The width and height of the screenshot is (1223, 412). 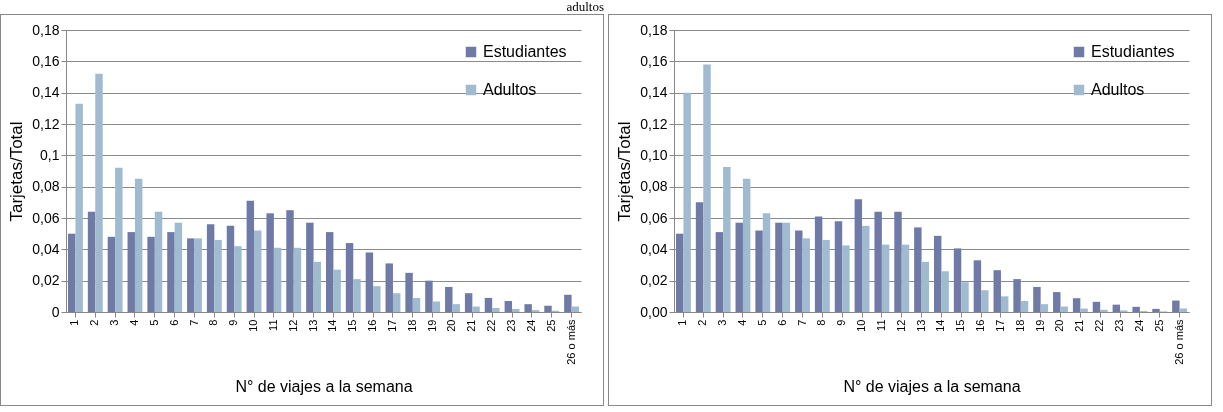 What do you see at coordinates (114, 322) in the screenshot?
I see `x-tick-label: 3` at bounding box center [114, 322].